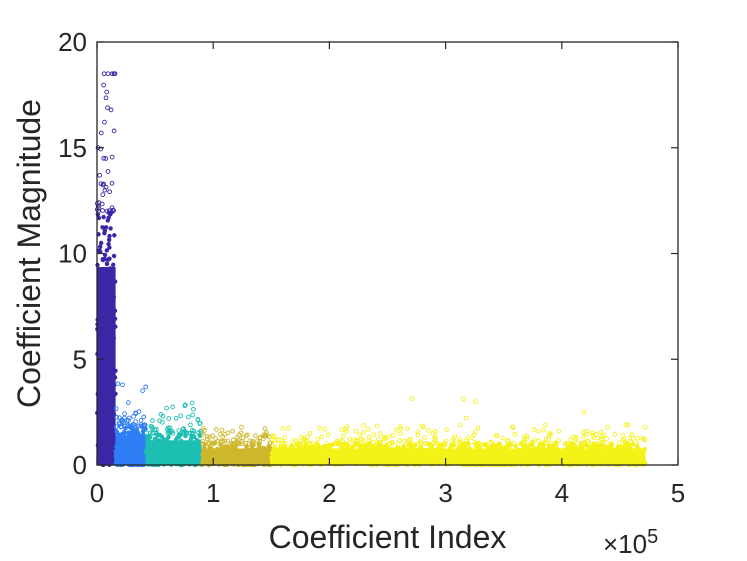 Image resolution: width=747 pixels, height=561 pixels. I want to click on x-exponent-power: 5, so click(652, 537).